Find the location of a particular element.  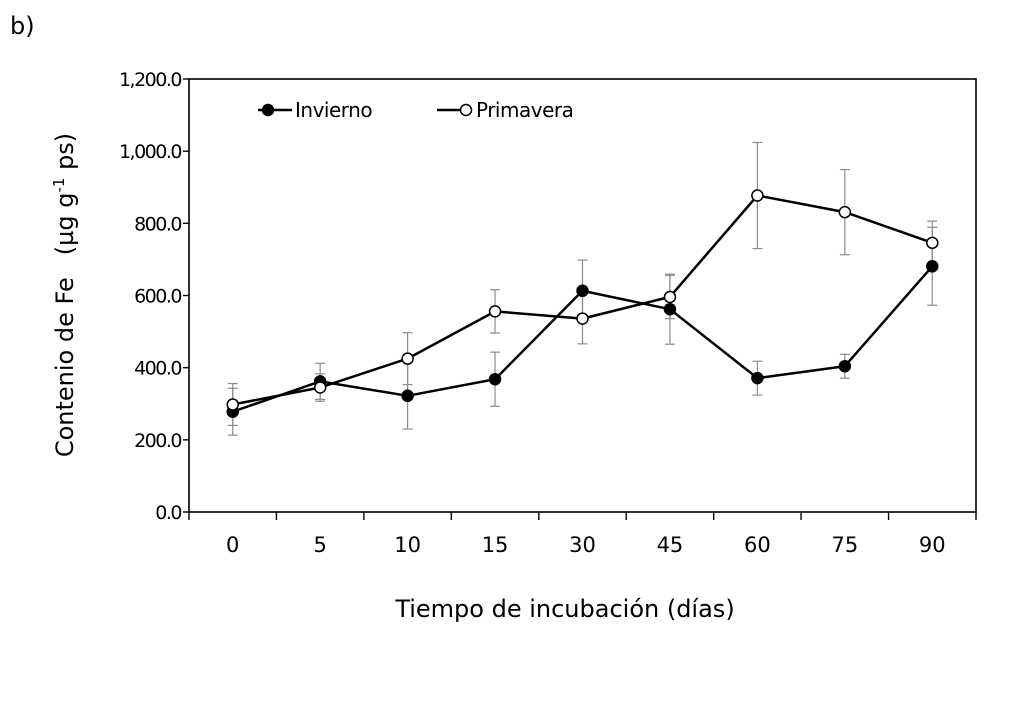

y-tick-label-3: 600.0 is located at coordinates (157, 297).